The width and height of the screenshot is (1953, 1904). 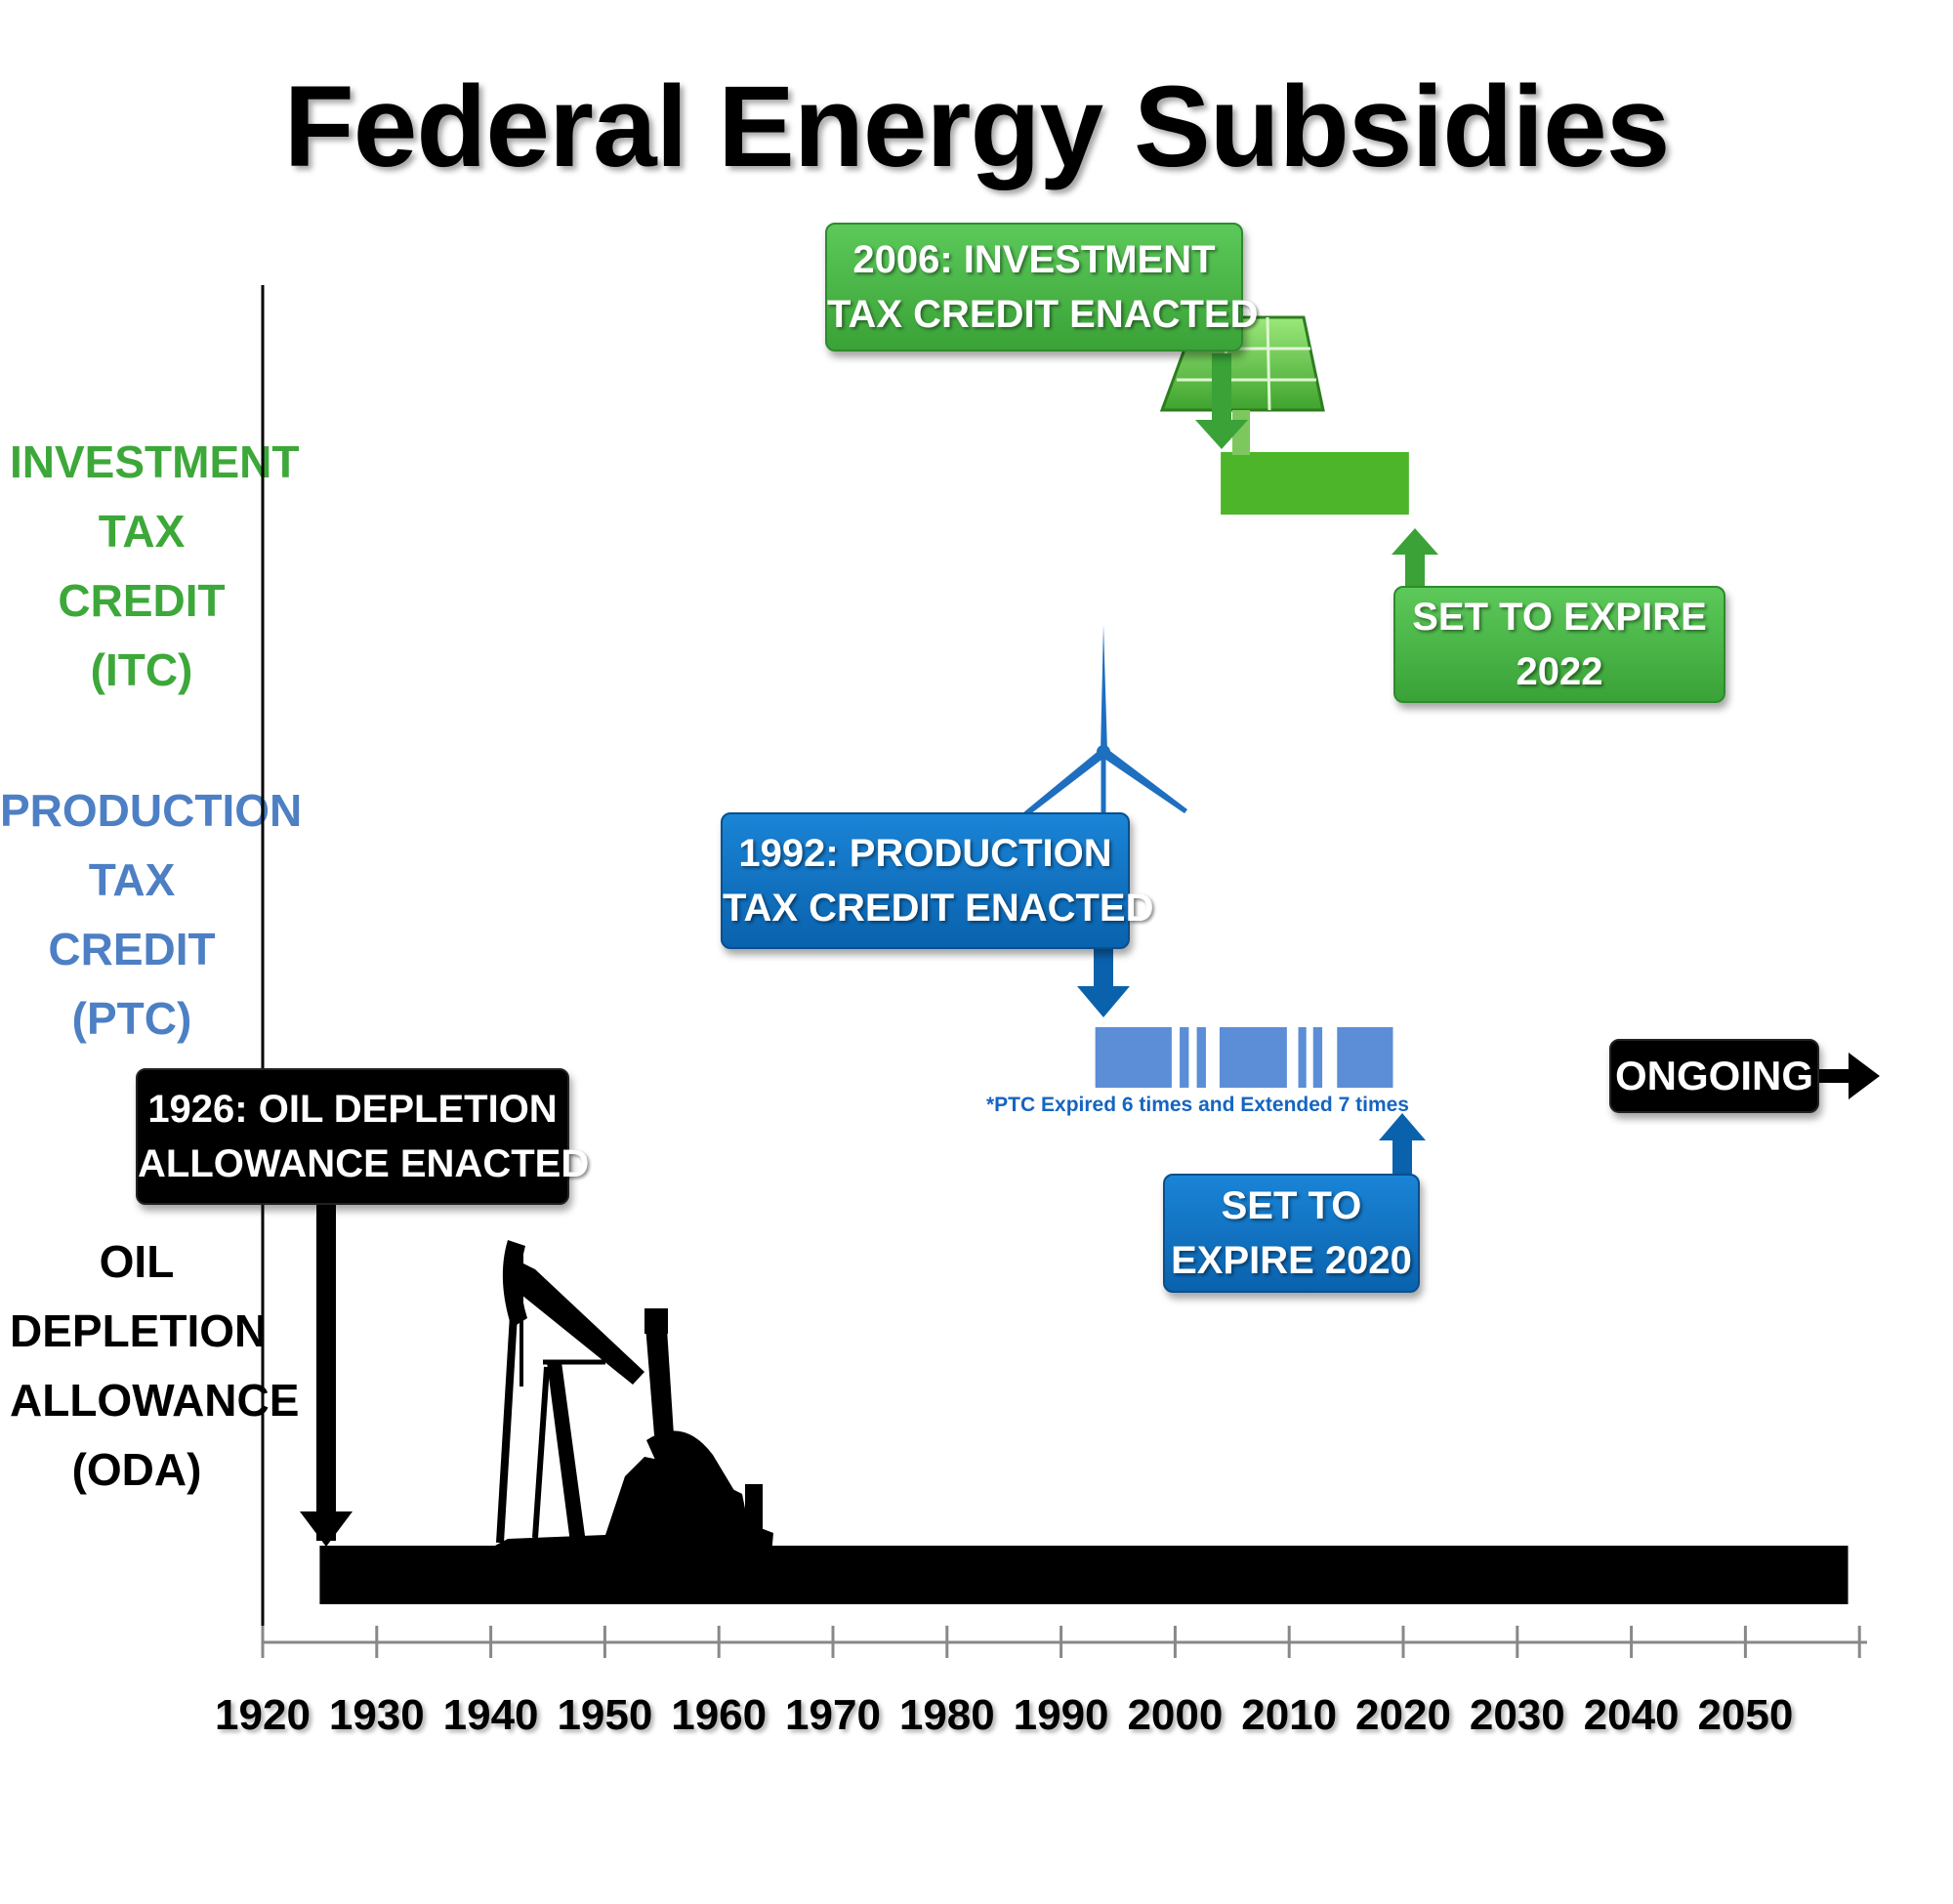 I want to click on itc-expire-arrow, so click(x=1415, y=558).